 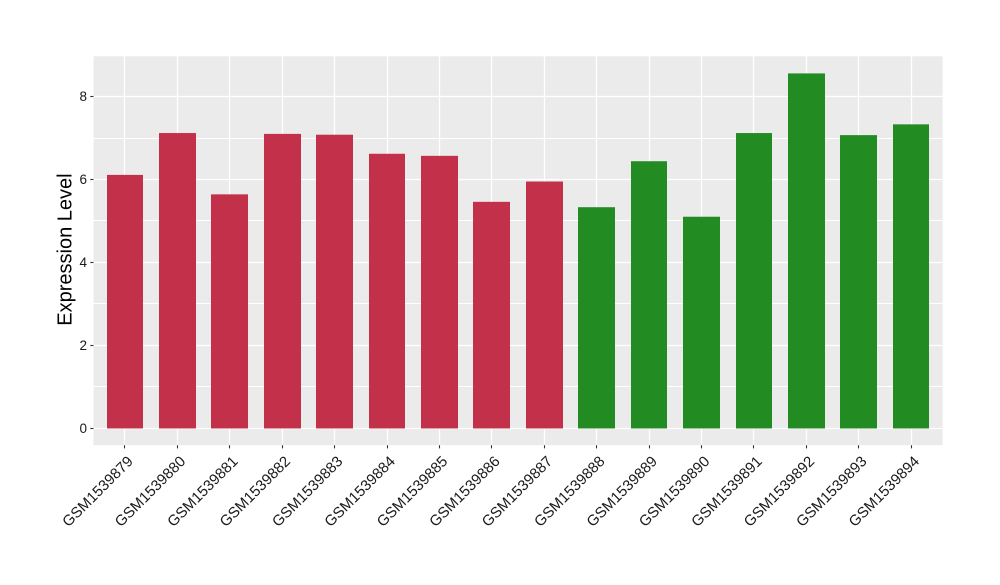 I want to click on svg-text: 2, so click(x=83, y=345).